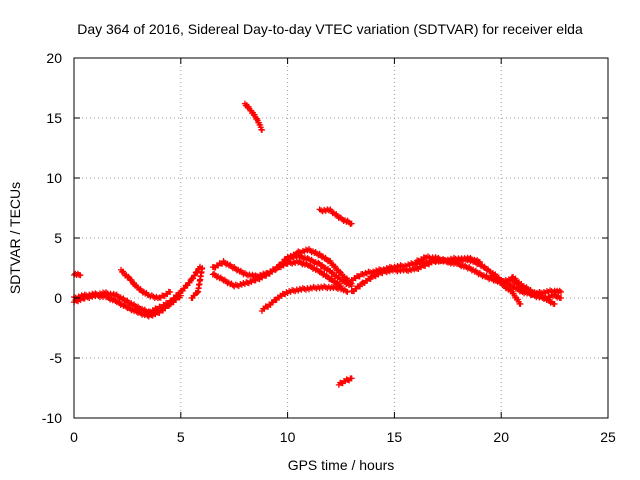  I want to click on series-track-m, so click(505, 289).